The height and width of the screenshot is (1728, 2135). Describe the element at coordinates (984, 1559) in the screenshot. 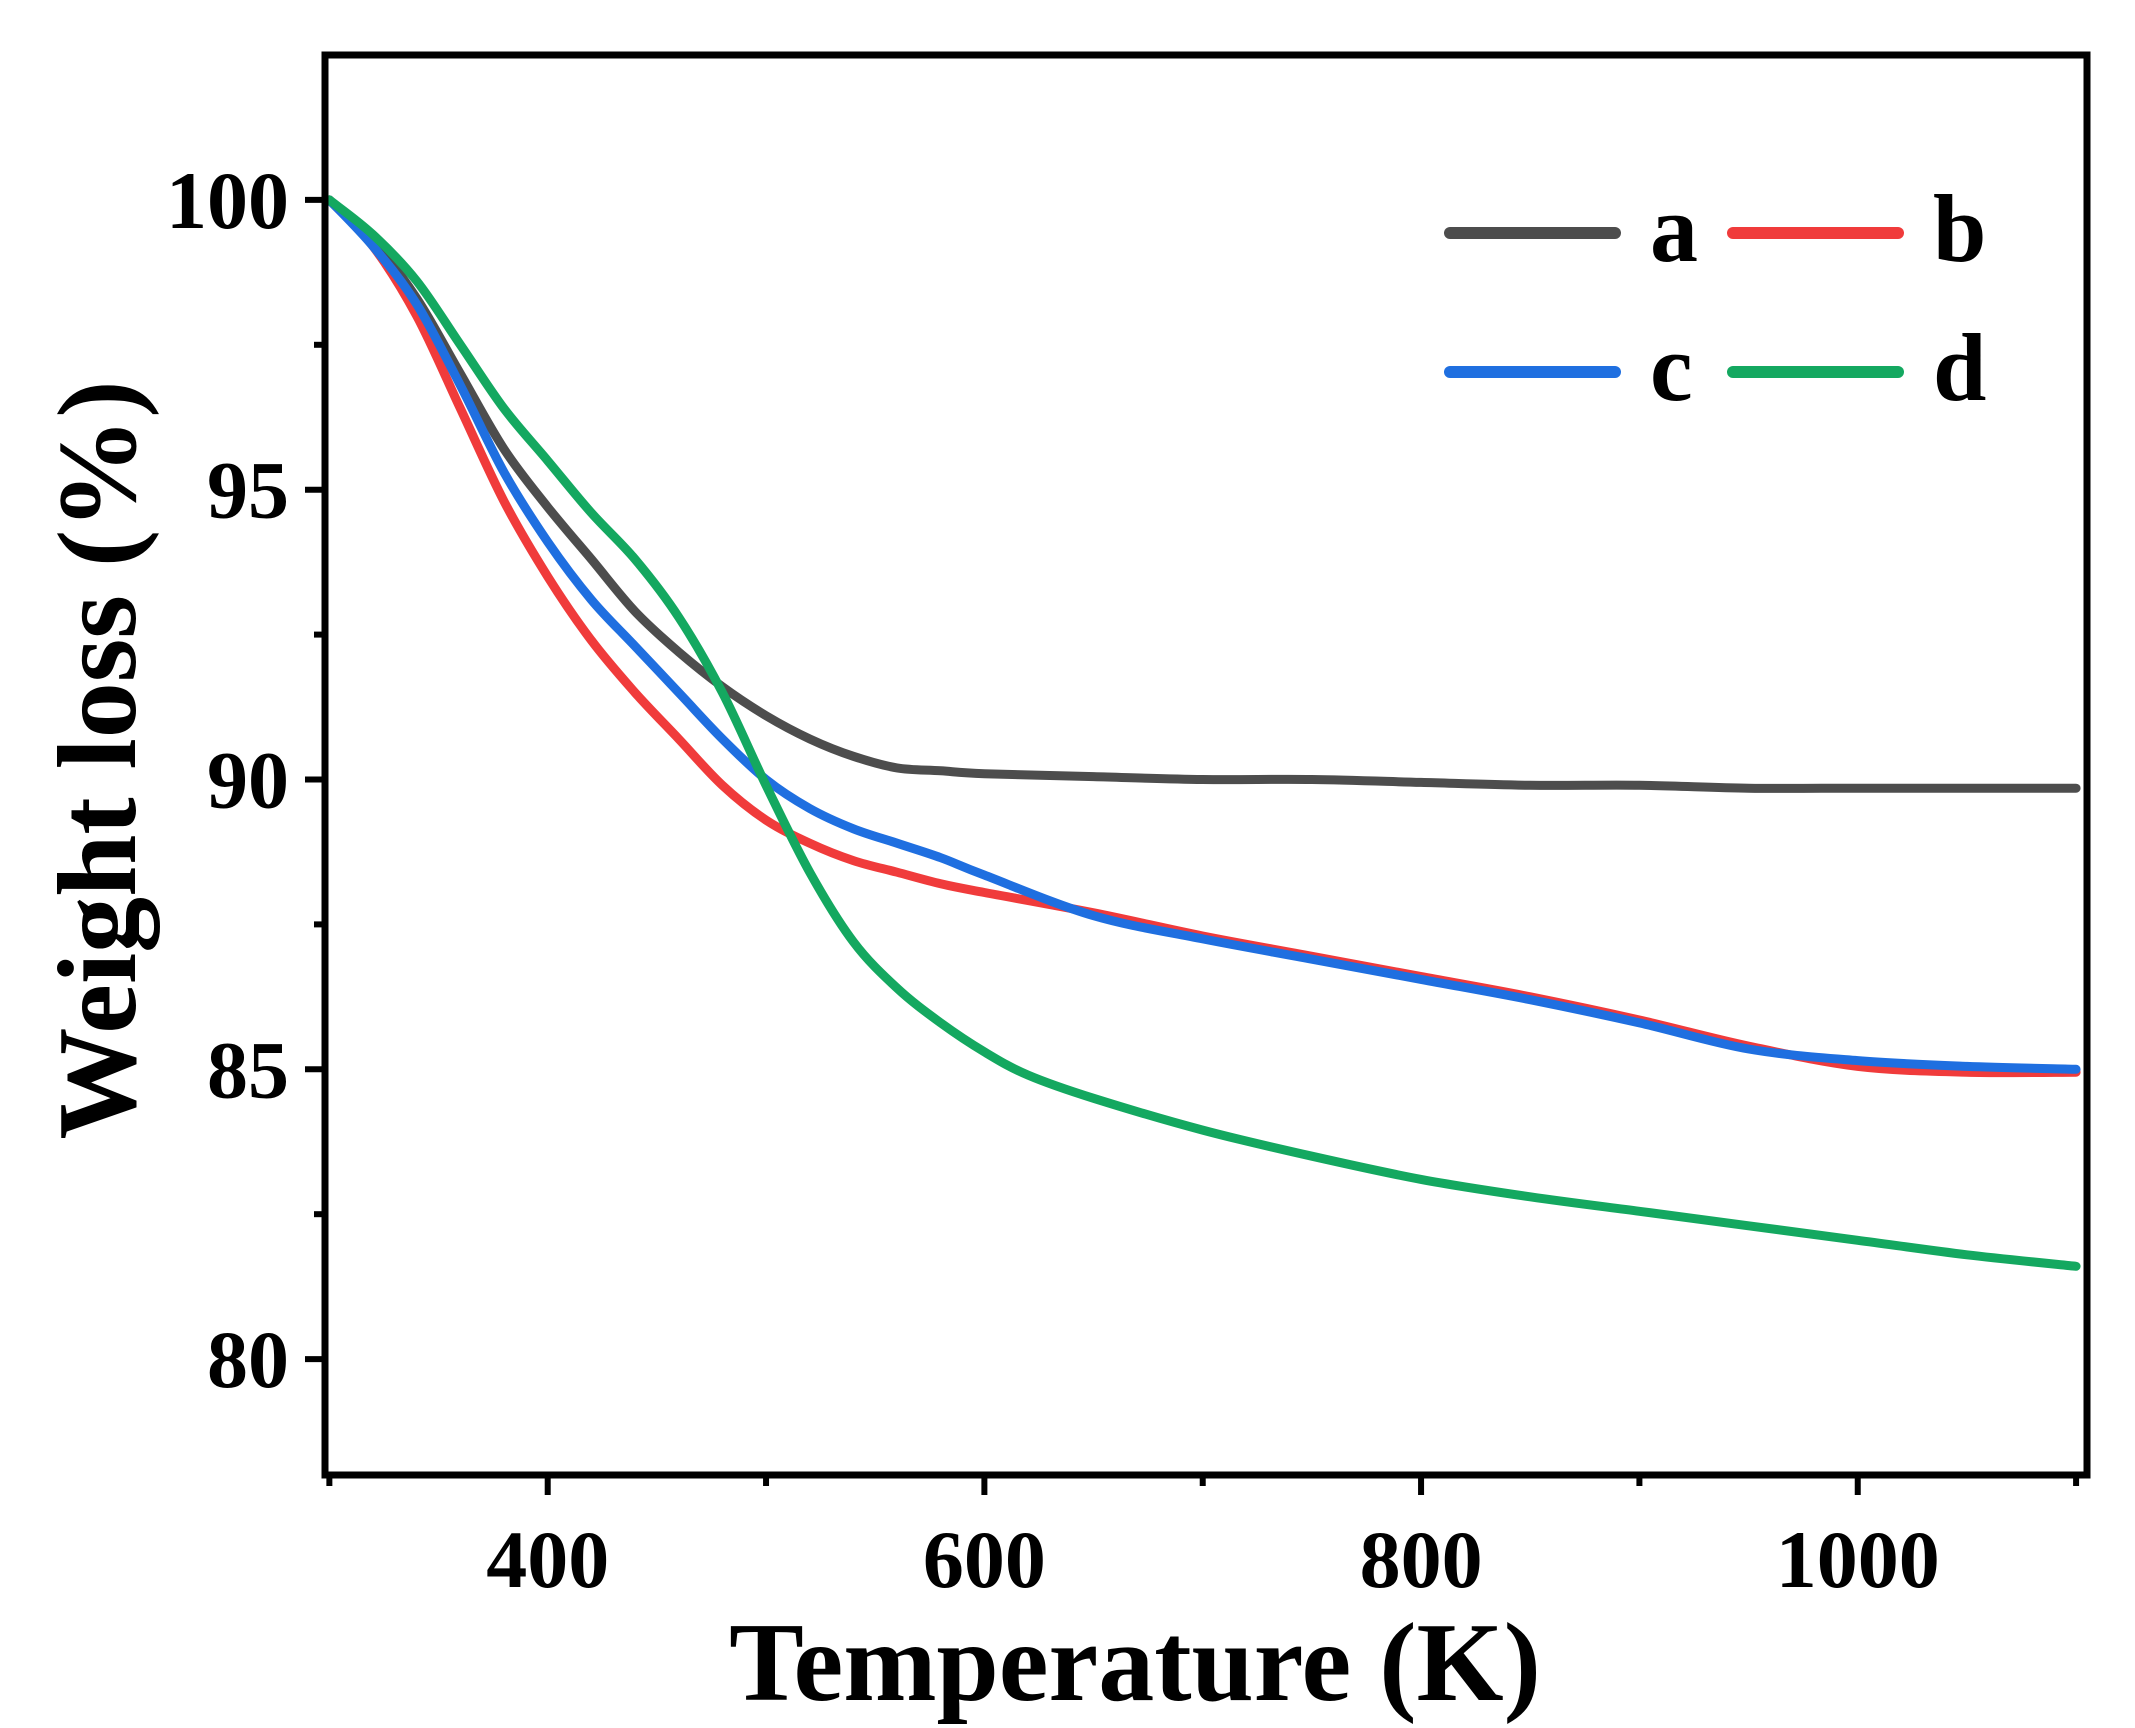

I see `x-tick-label: 600` at that location.